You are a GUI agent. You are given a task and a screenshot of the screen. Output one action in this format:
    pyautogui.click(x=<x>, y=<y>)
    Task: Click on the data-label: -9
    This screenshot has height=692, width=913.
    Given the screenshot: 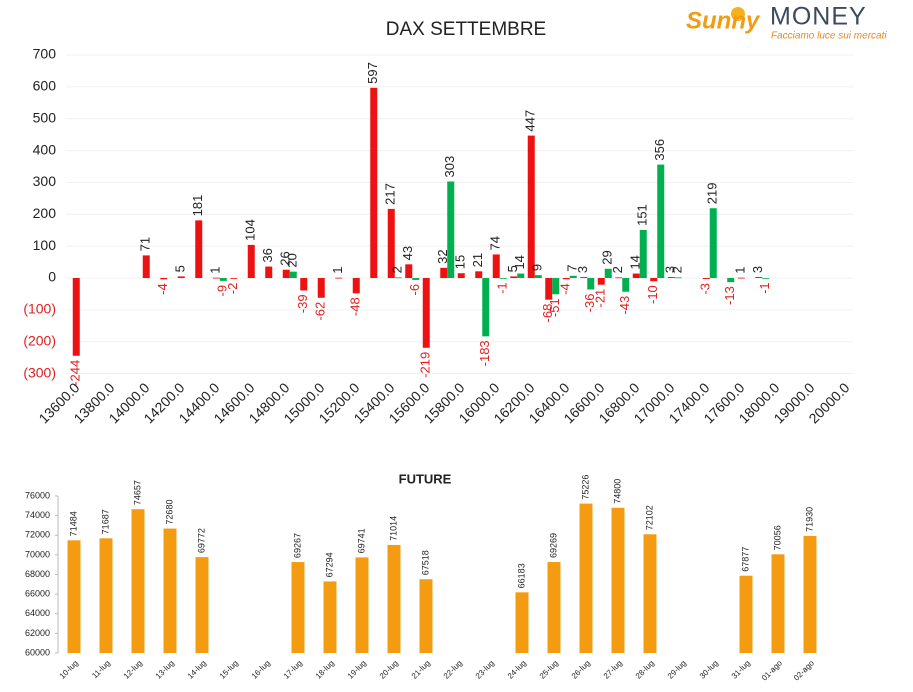 What is the action you would take?
    pyautogui.click(x=222, y=291)
    